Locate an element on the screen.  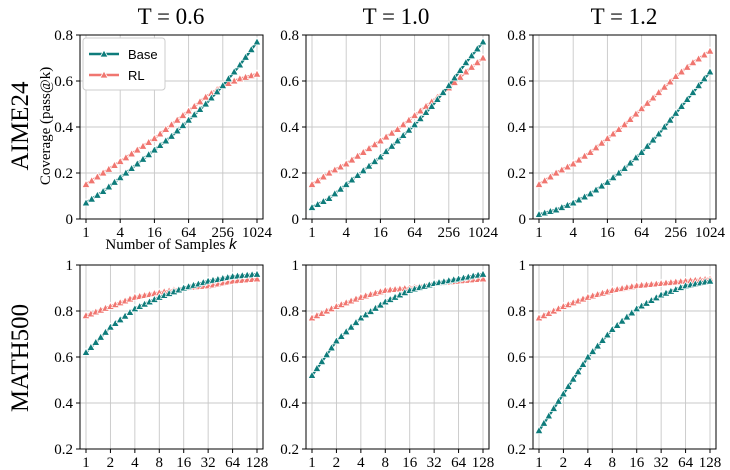
panel-2: 0 0.2 0.4 0.6 0.8 1 4 16 64 256 1024 is located at coordinates (389, 134).